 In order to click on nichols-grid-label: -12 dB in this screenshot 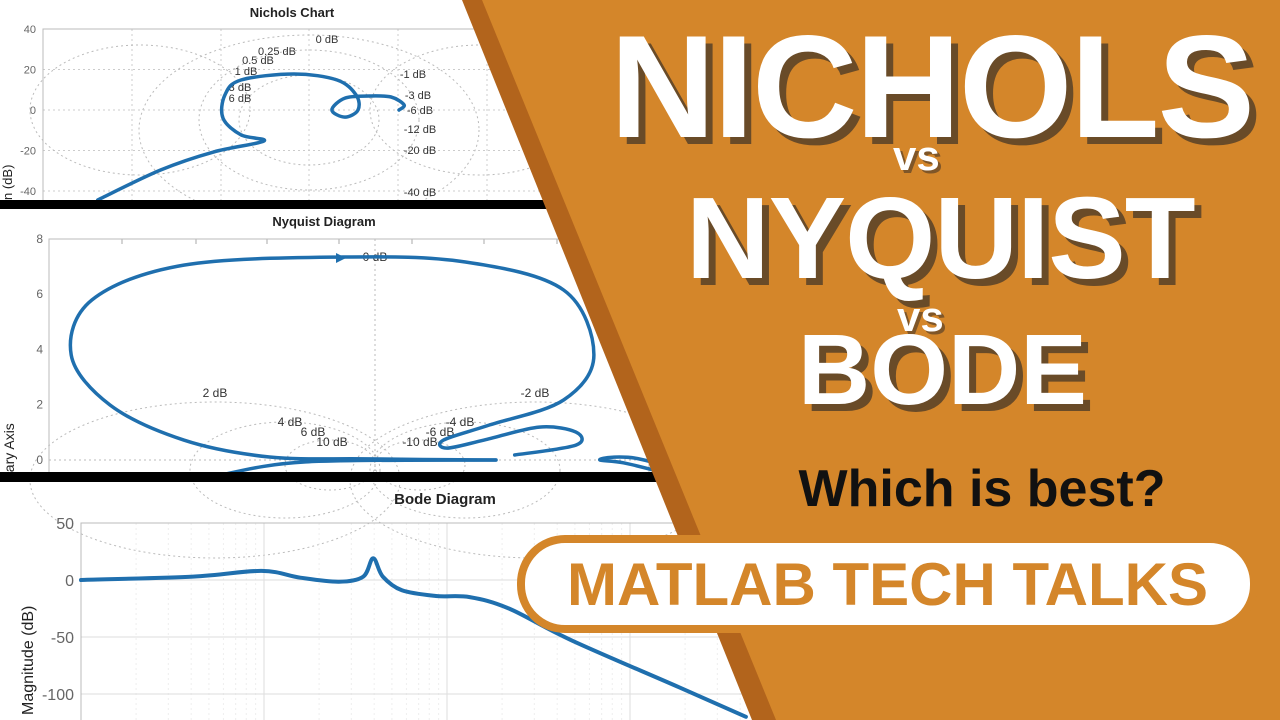, I will do `click(420, 130)`.